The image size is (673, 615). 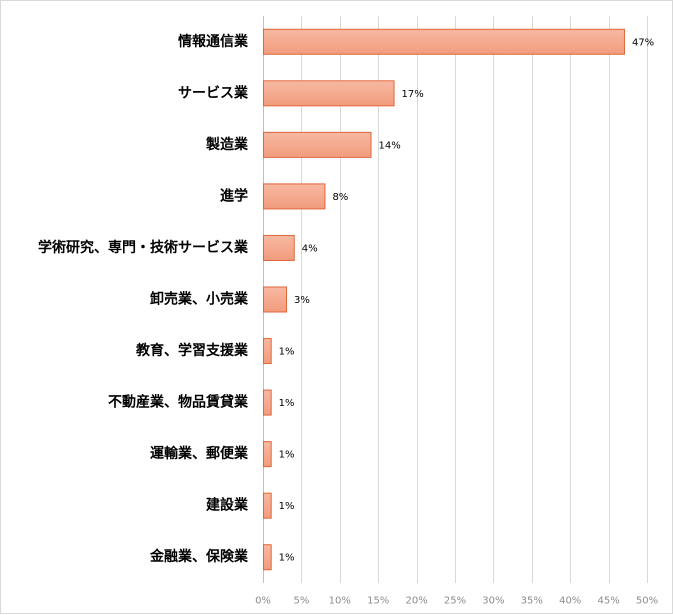 I want to click on data-label-3: 8%, so click(x=340, y=197).